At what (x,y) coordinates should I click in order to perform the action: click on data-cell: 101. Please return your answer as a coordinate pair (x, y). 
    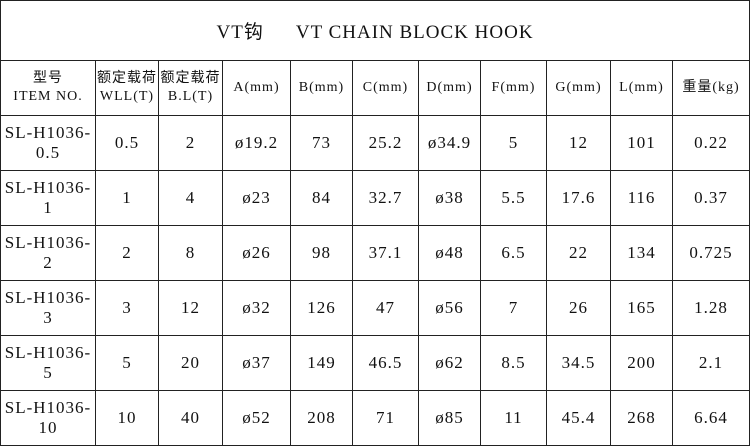
    Looking at the image, I should click on (641, 143).